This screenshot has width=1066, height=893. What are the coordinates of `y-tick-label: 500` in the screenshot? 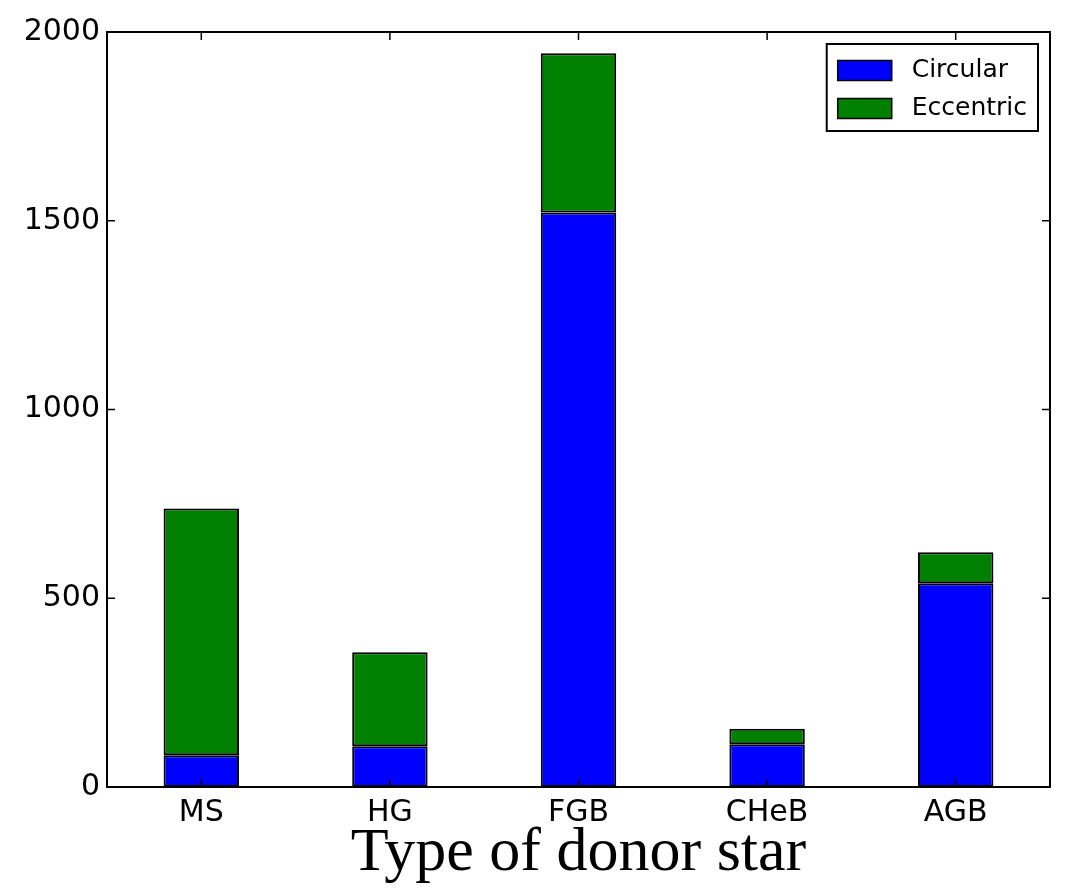 It's located at (71, 596).